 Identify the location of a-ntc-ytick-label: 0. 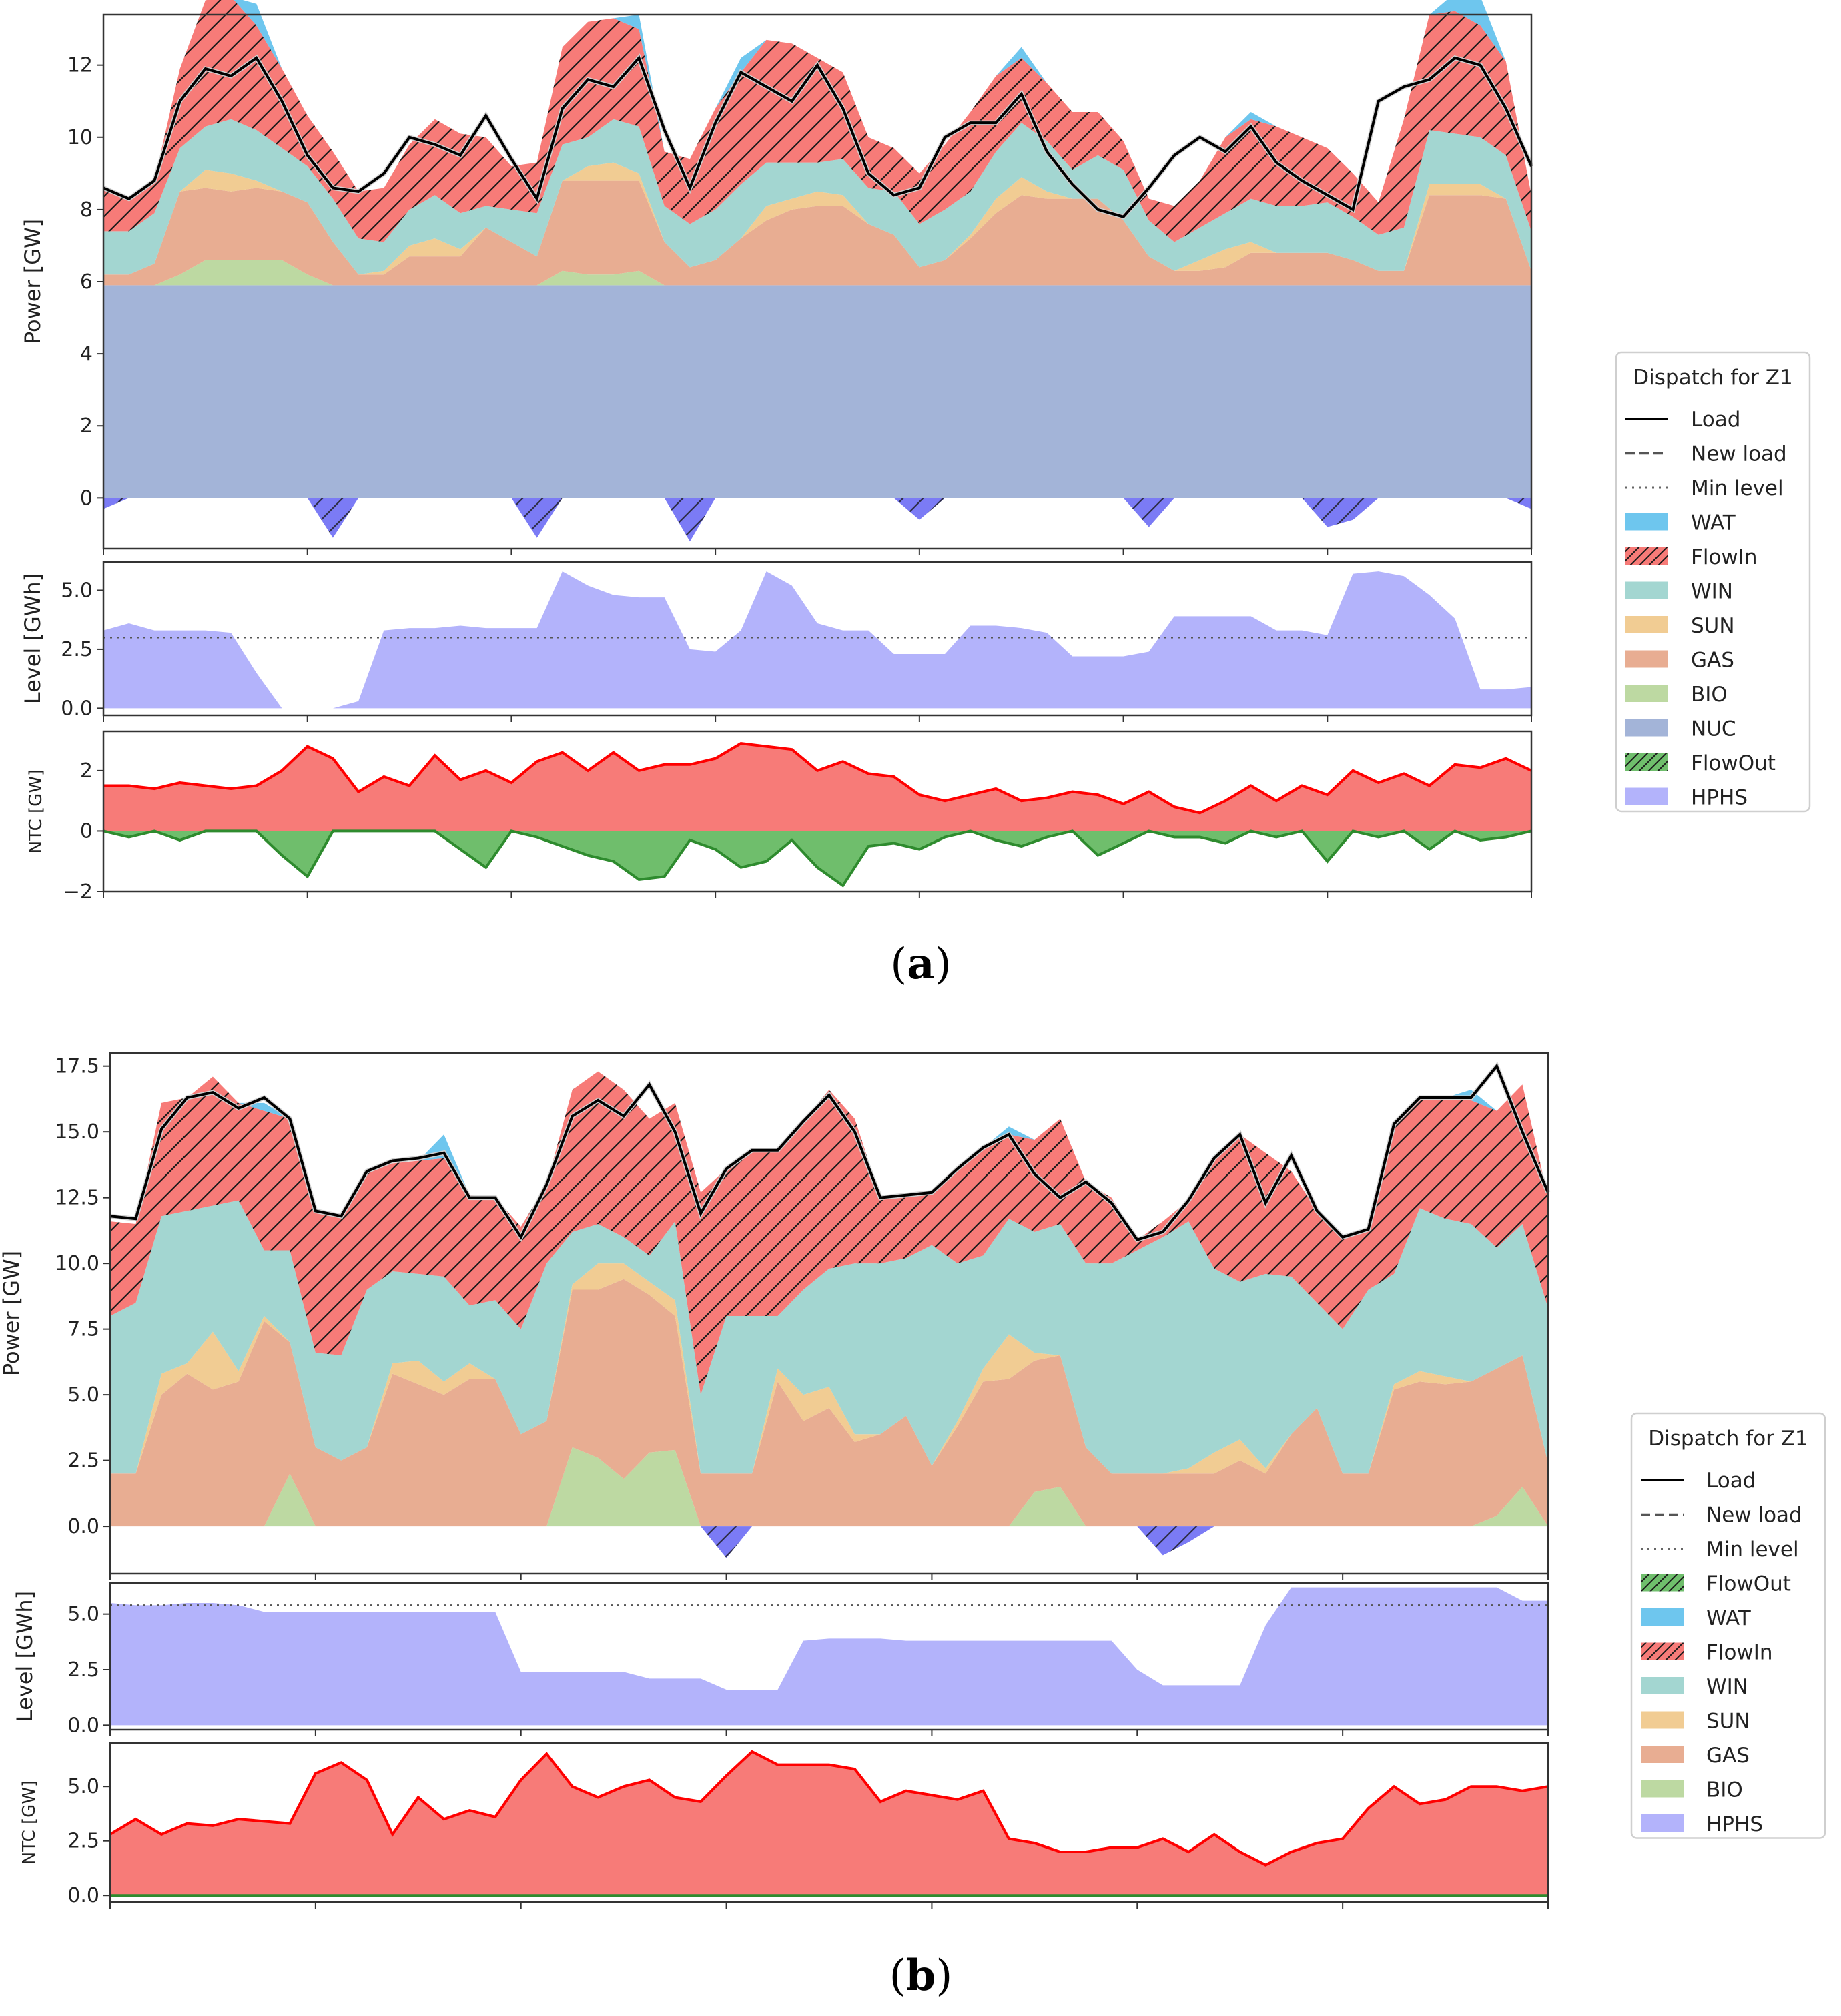
(86, 831).